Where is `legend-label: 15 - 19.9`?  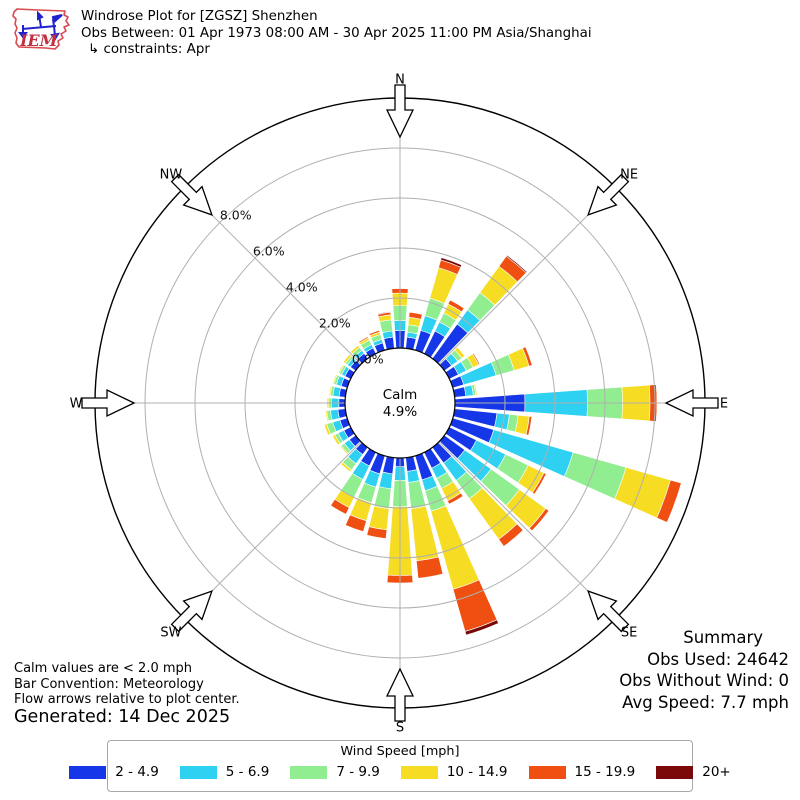
legend-label: 15 - 19.9 is located at coordinates (605, 772).